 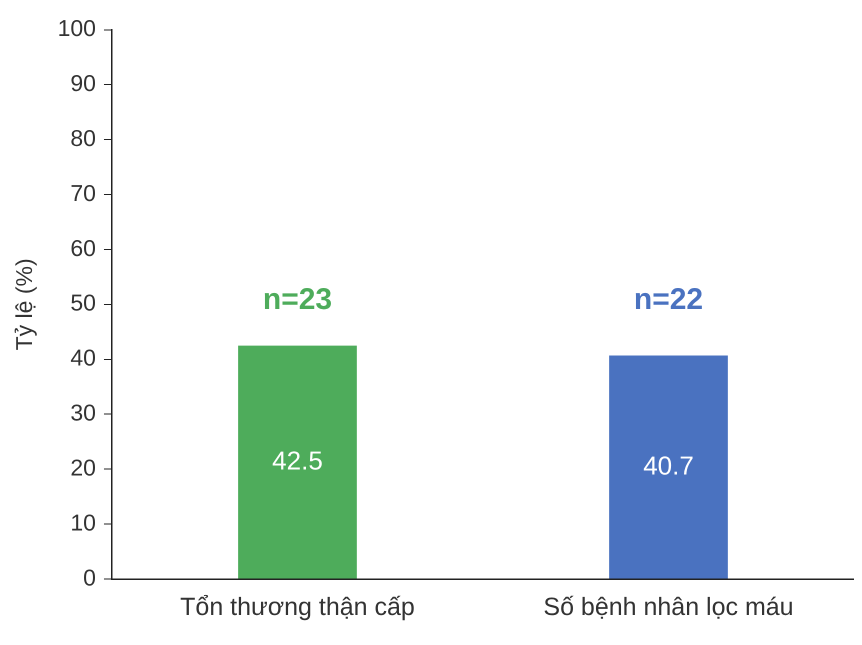 I want to click on y-tick-label: 20, so click(x=83, y=467).